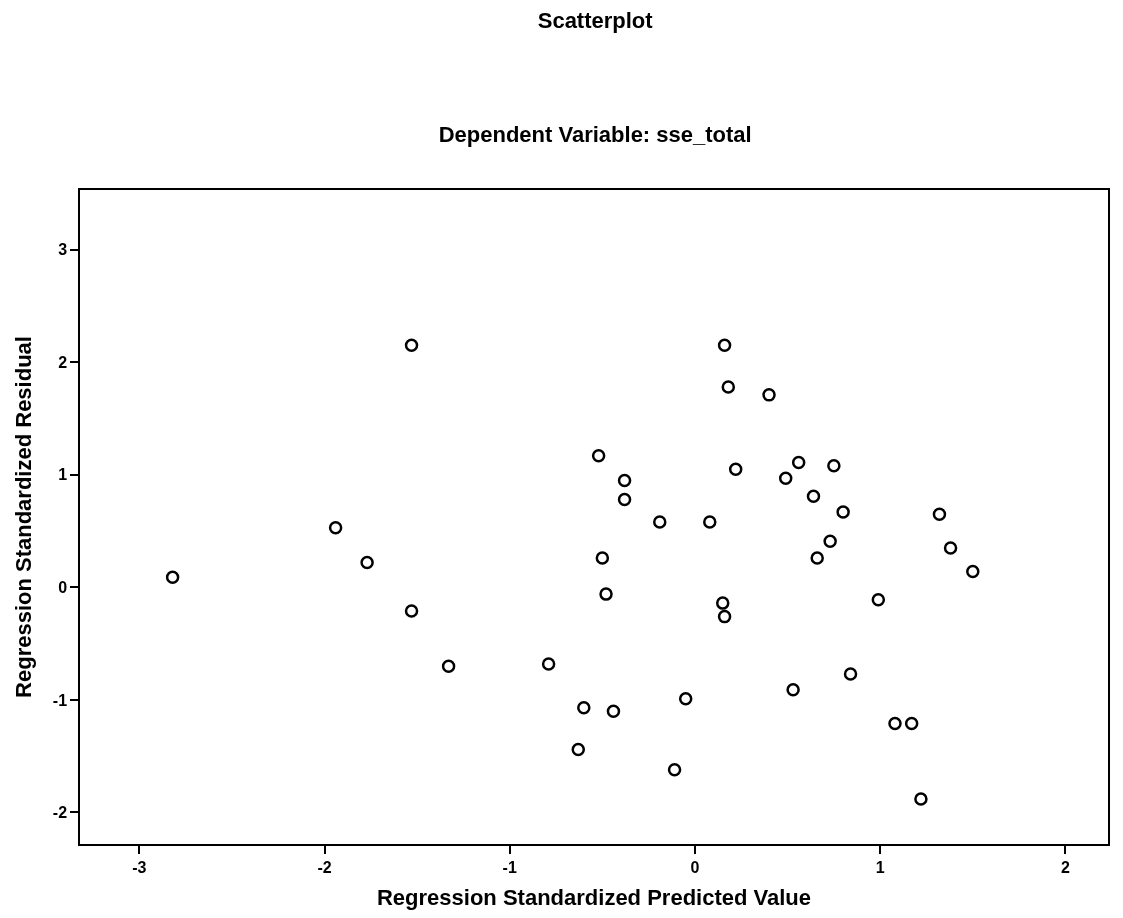  I want to click on x-axis-title: Regression Standardized Predicted Value, so click(594, 898).